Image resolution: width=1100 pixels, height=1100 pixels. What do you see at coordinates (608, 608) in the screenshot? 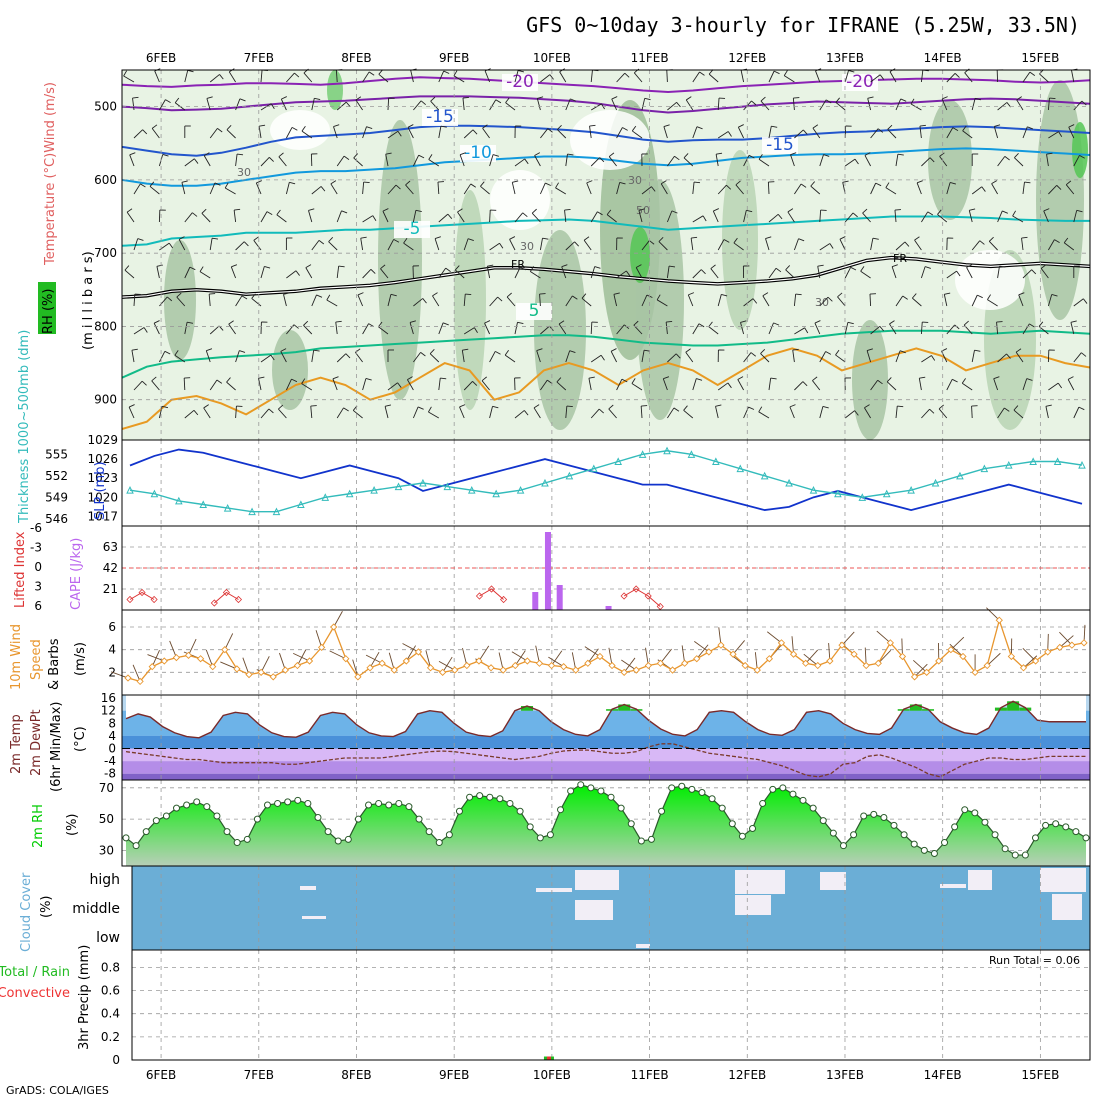
I see `cape-bar` at bounding box center [608, 608].